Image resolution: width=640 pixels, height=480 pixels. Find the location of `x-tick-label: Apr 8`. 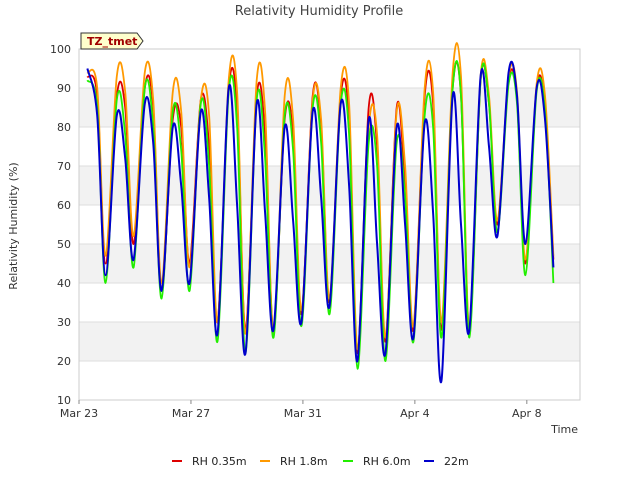

x-tick-label: Apr 8 is located at coordinates (527, 413).